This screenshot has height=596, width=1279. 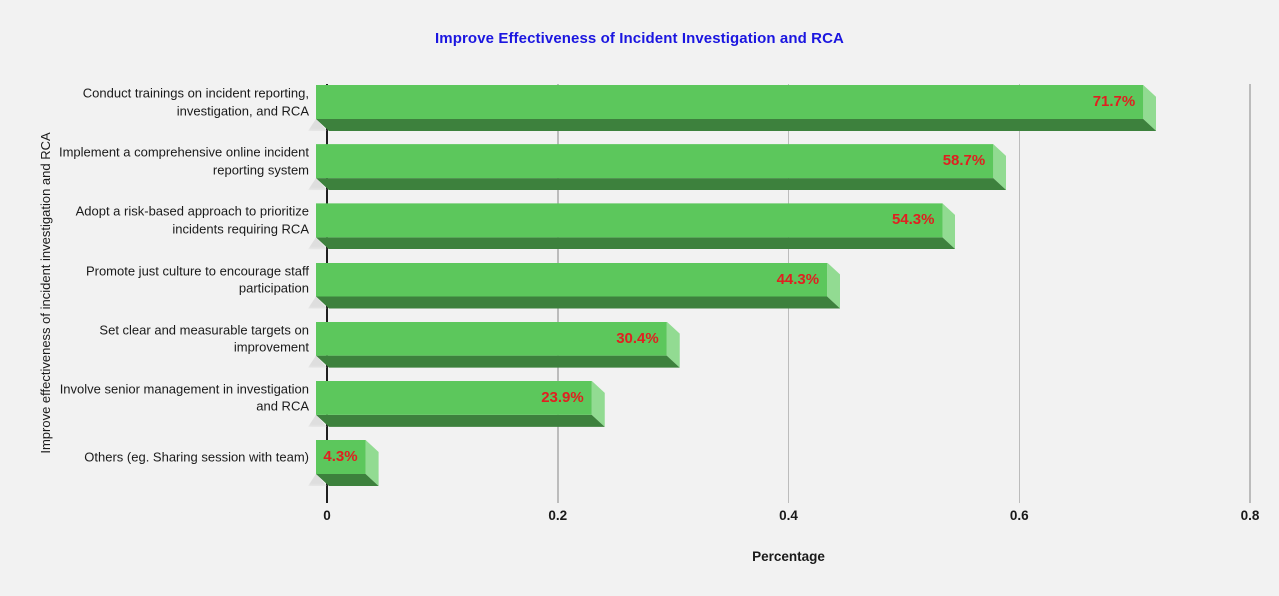 What do you see at coordinates (1250, 515) in the screenshot?
I see `x-tick-label: 0.8` at bounding box center [1250, 515].